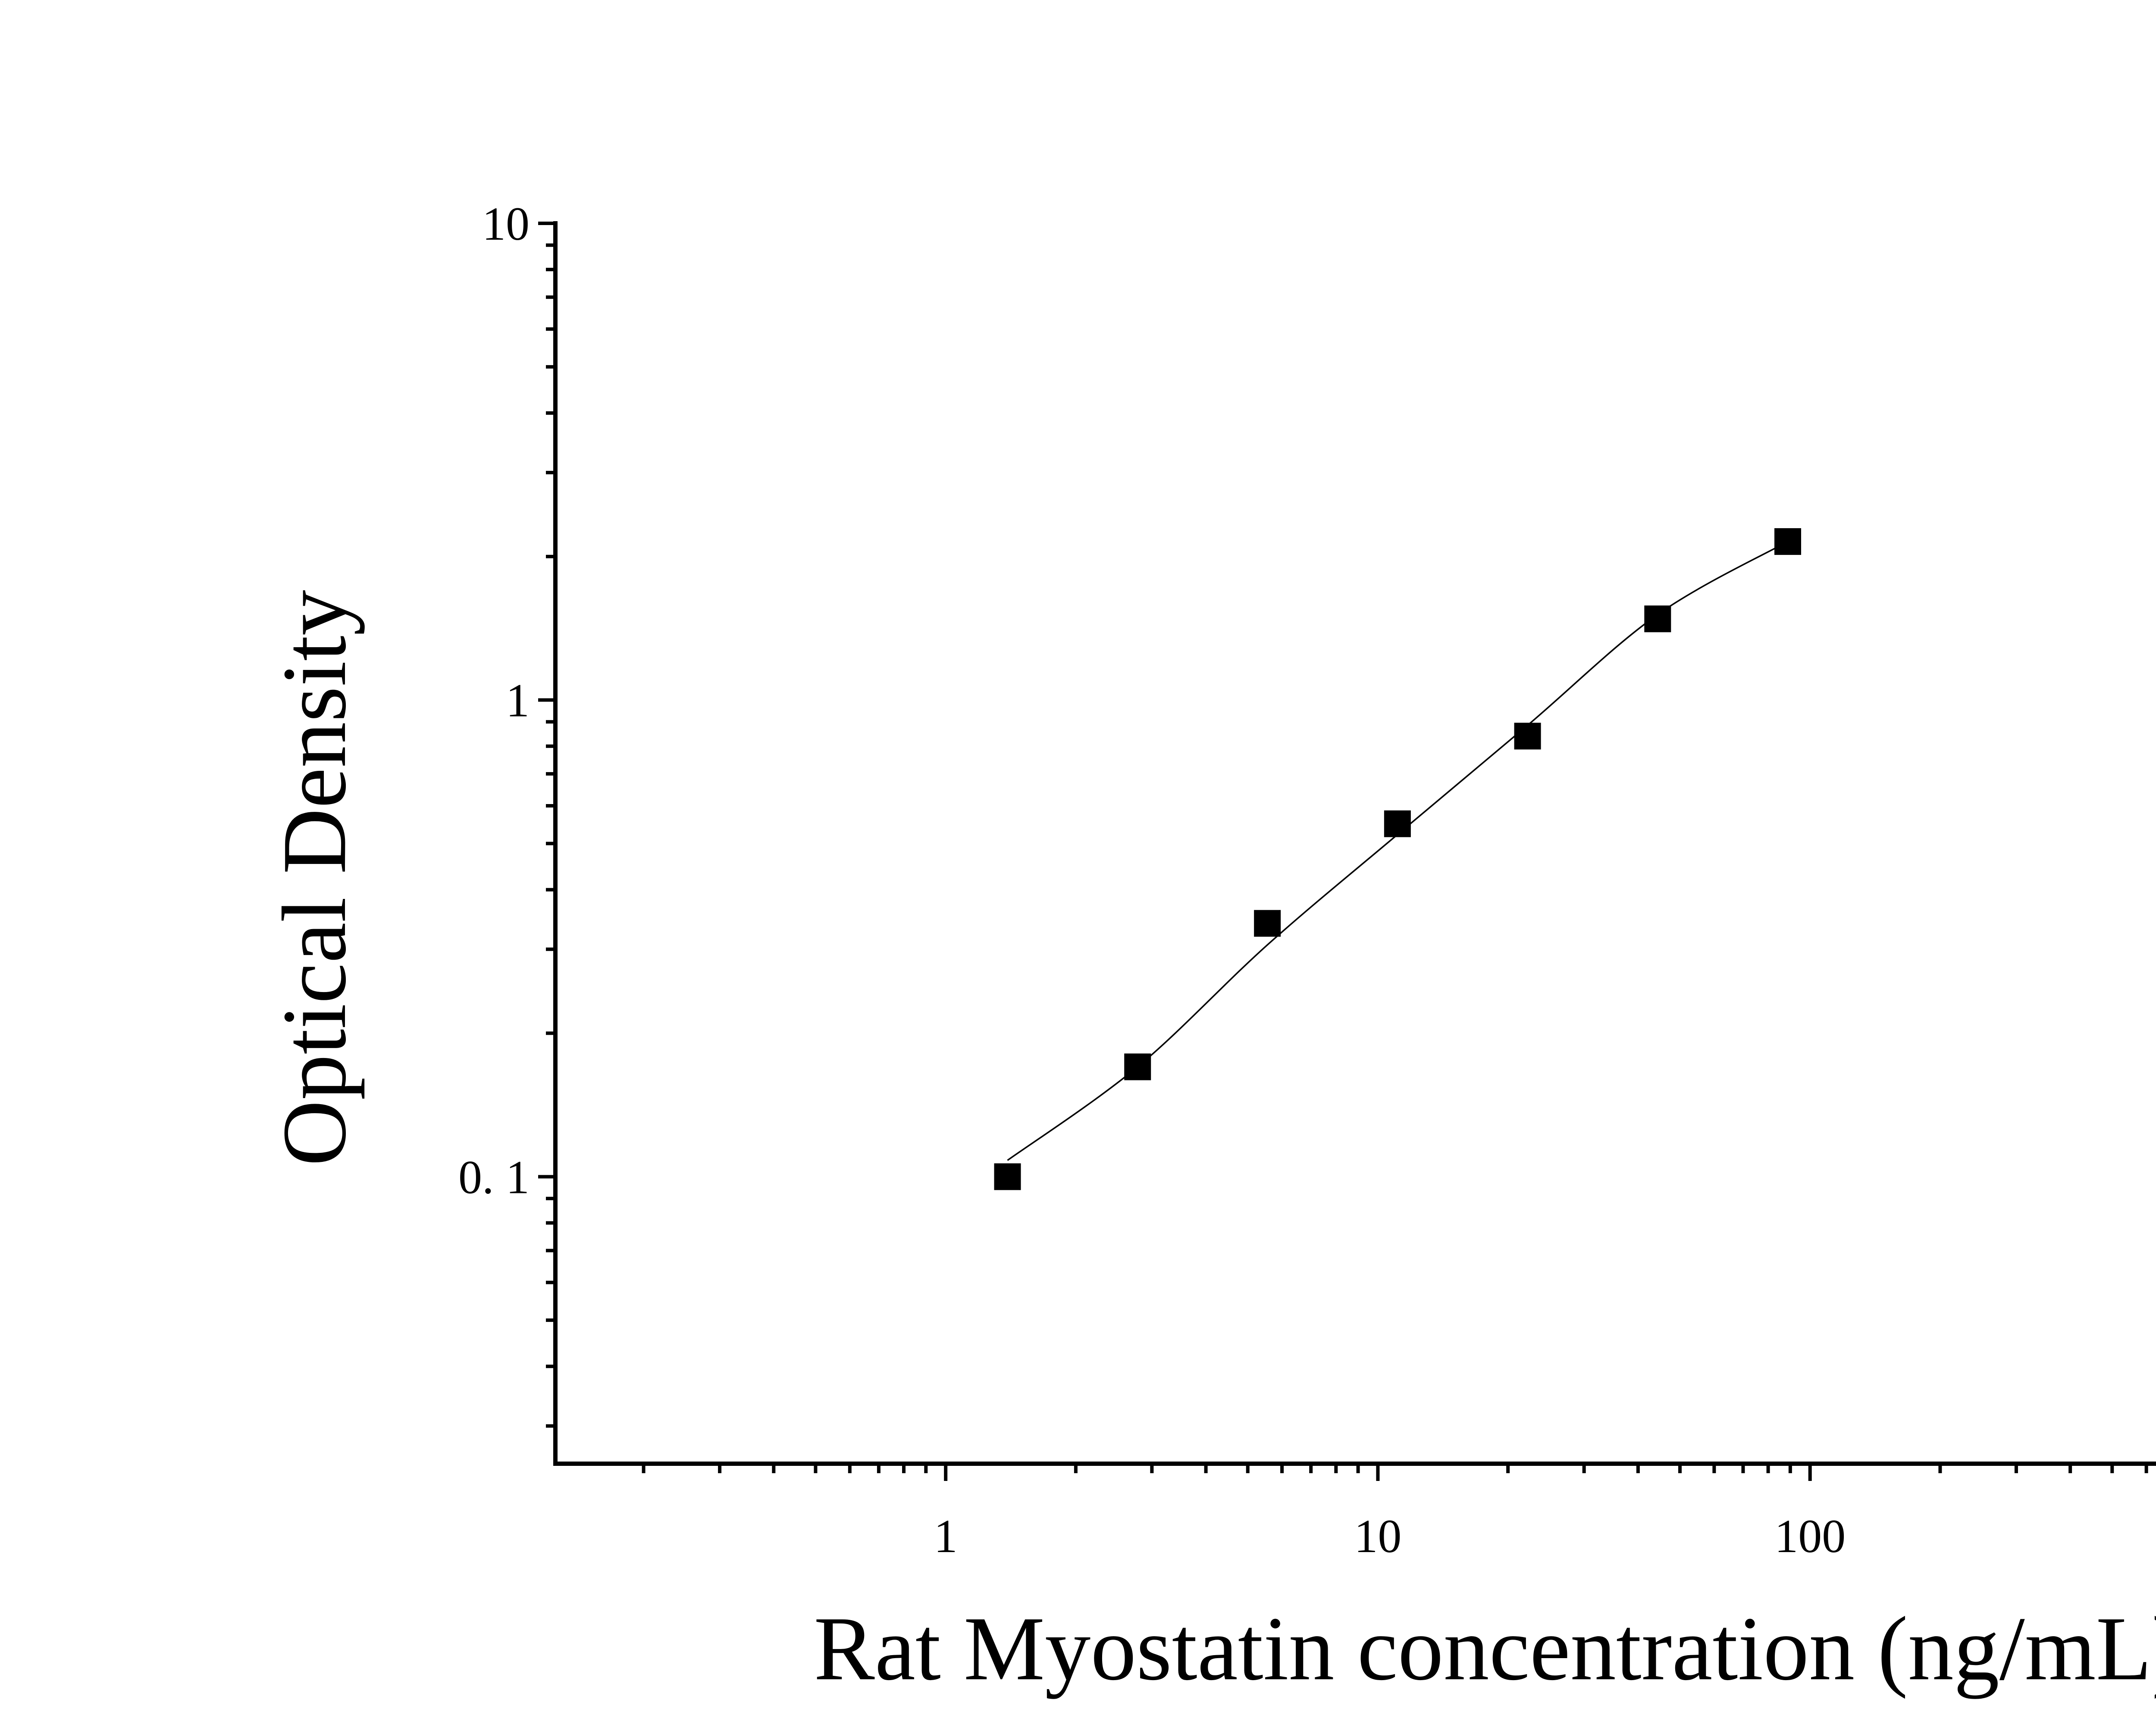 The image size is (2156, 1731). What do you see at coordinates (494, 700) in the screenshot?
I see `y-axis-tick-labels: 0. 1 1 10` at bounding box center [494, 700].